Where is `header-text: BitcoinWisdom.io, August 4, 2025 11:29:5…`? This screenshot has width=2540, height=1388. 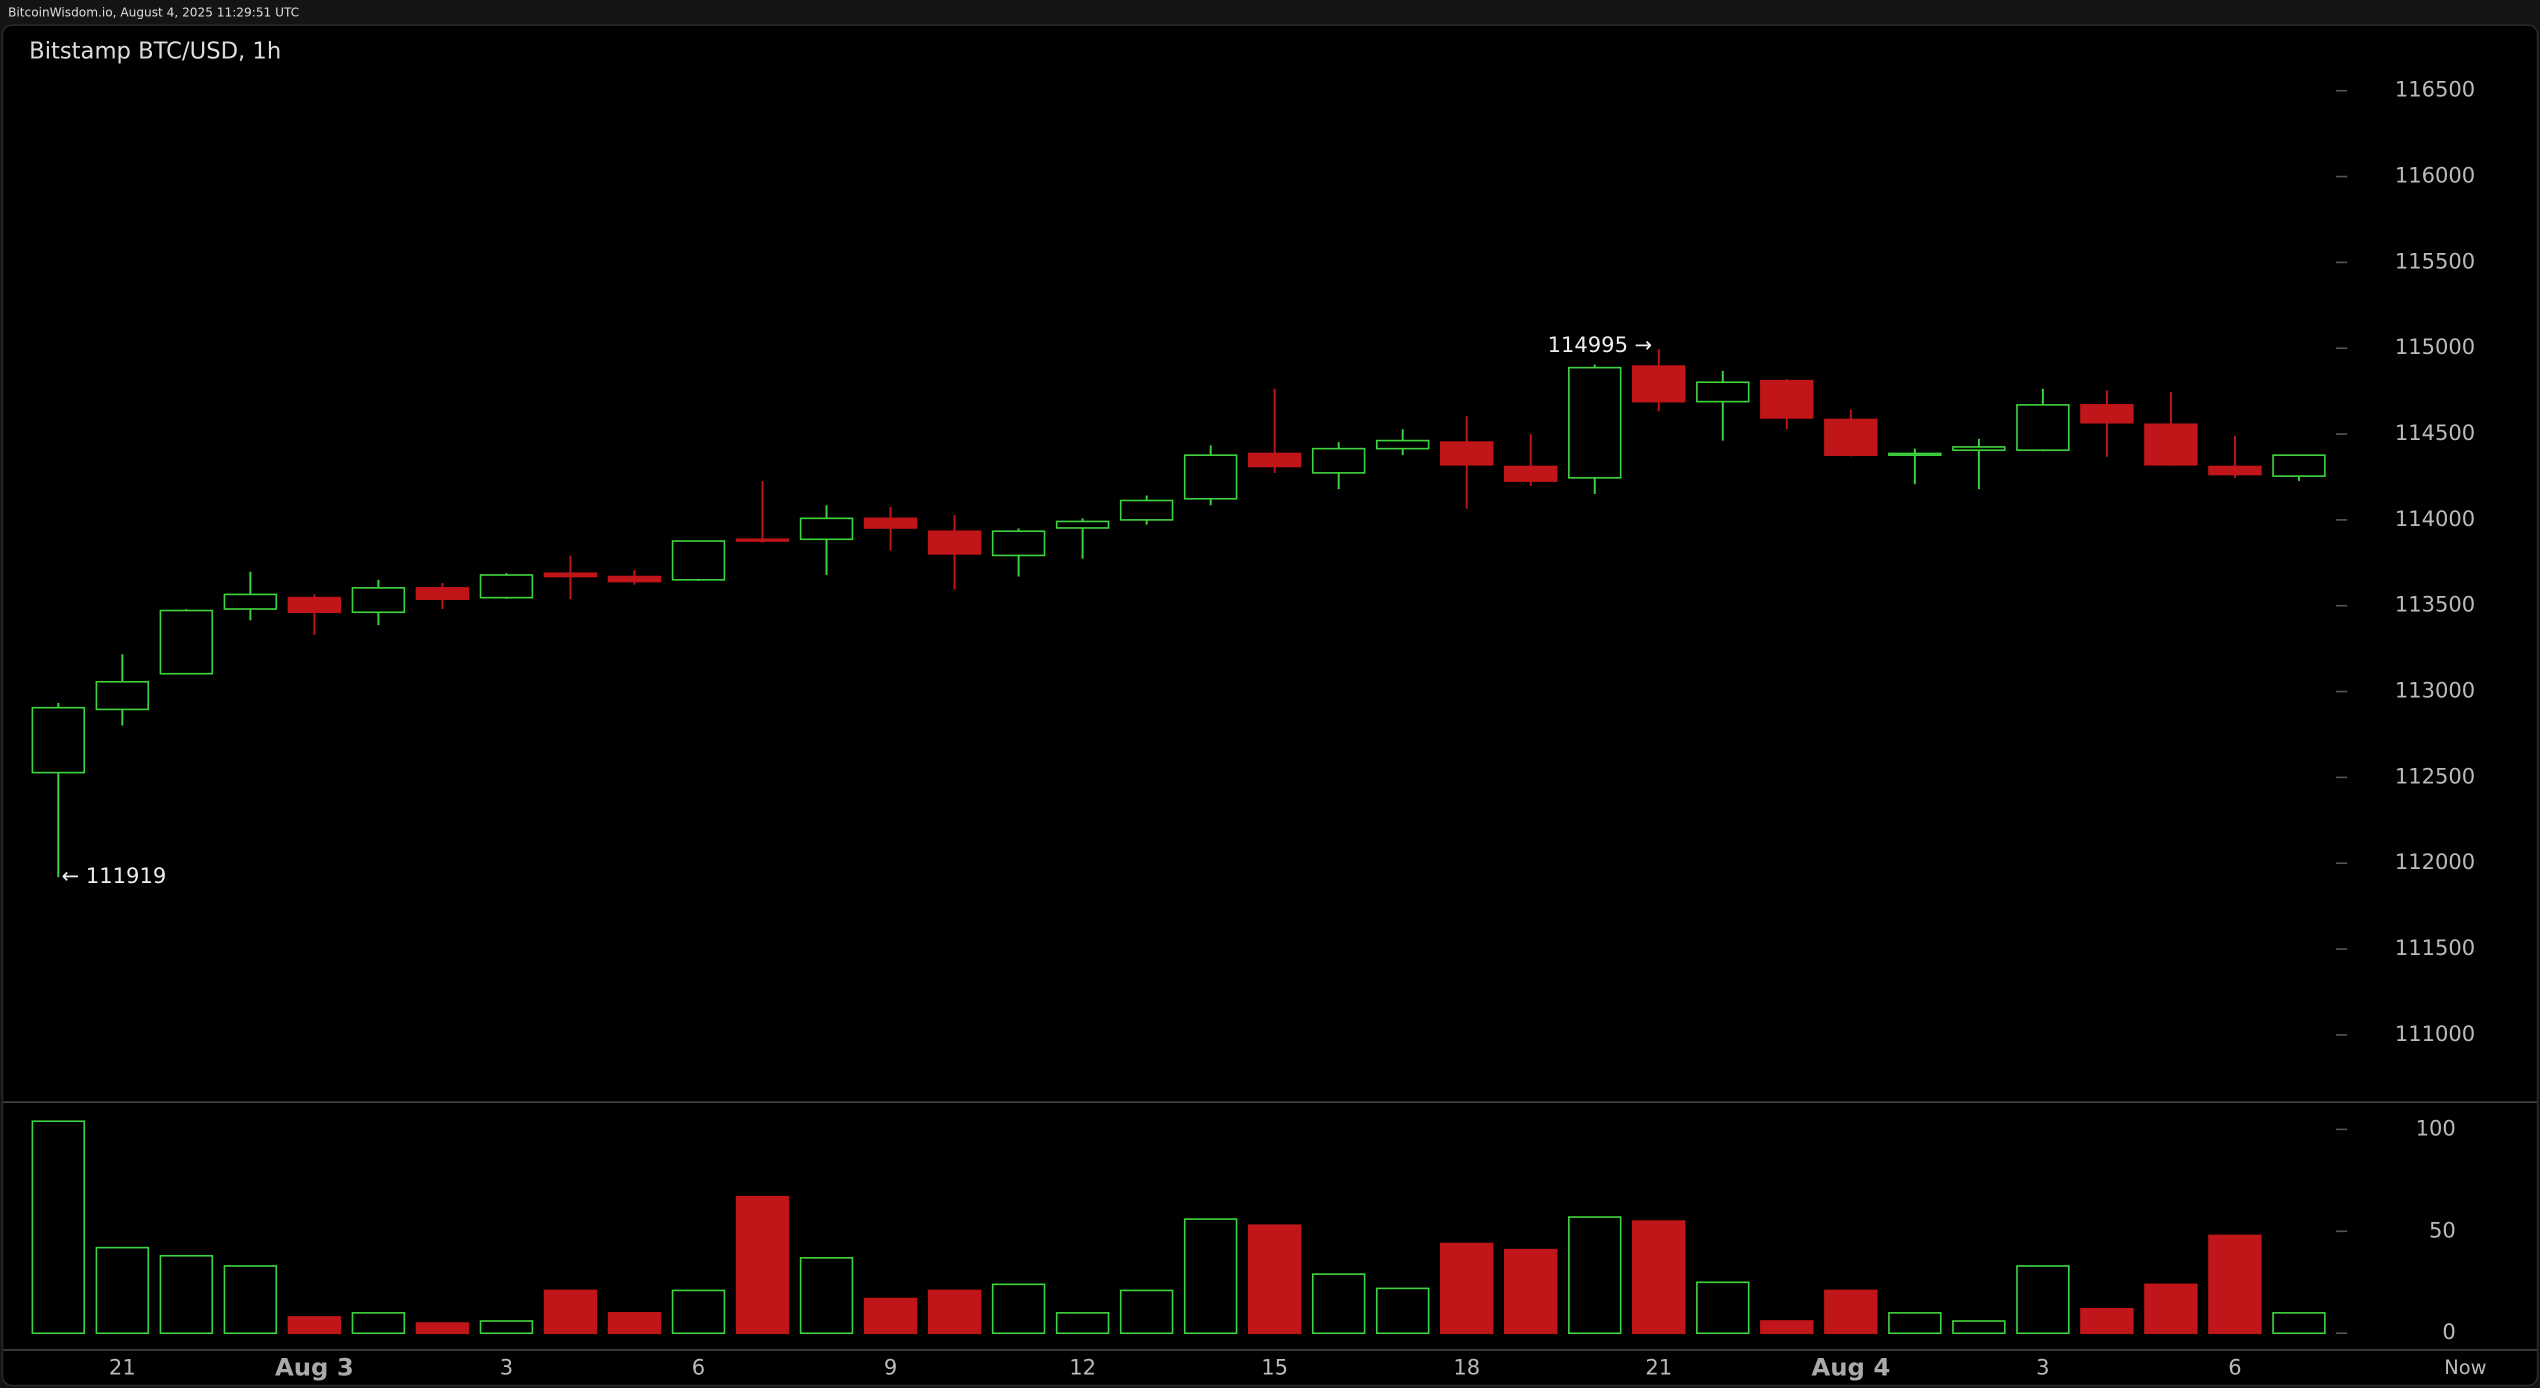 header-text: BitcoinWisdom.io, August 4, 2025 11:29:5… is located at coordinates (153, 12).